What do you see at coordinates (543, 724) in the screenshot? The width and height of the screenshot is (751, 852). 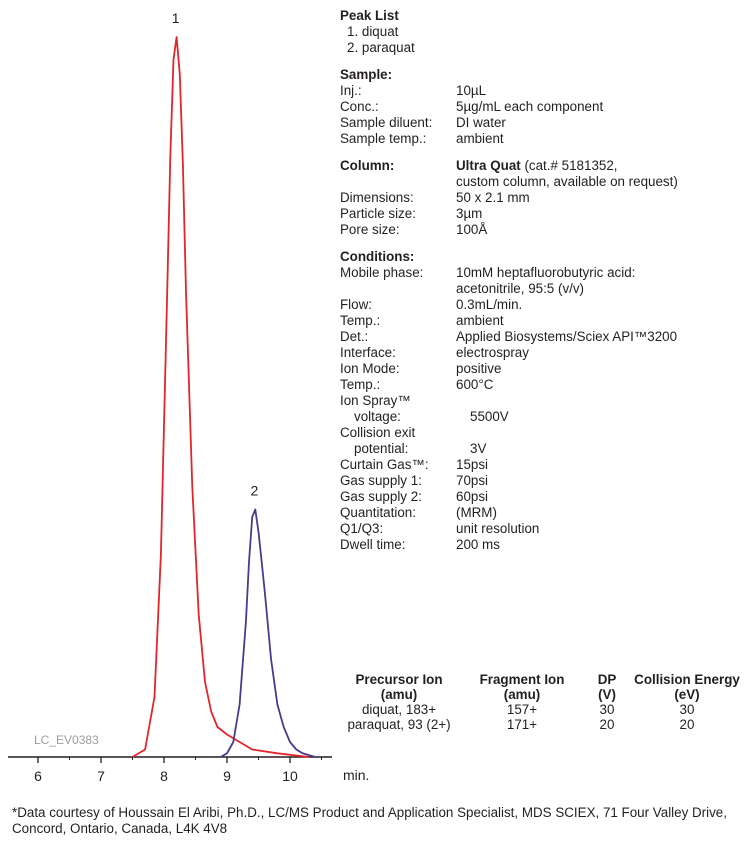 I see `table-row: paraquat, 93 (2+) 171+ 20 20` at bounding box center [543, 724].